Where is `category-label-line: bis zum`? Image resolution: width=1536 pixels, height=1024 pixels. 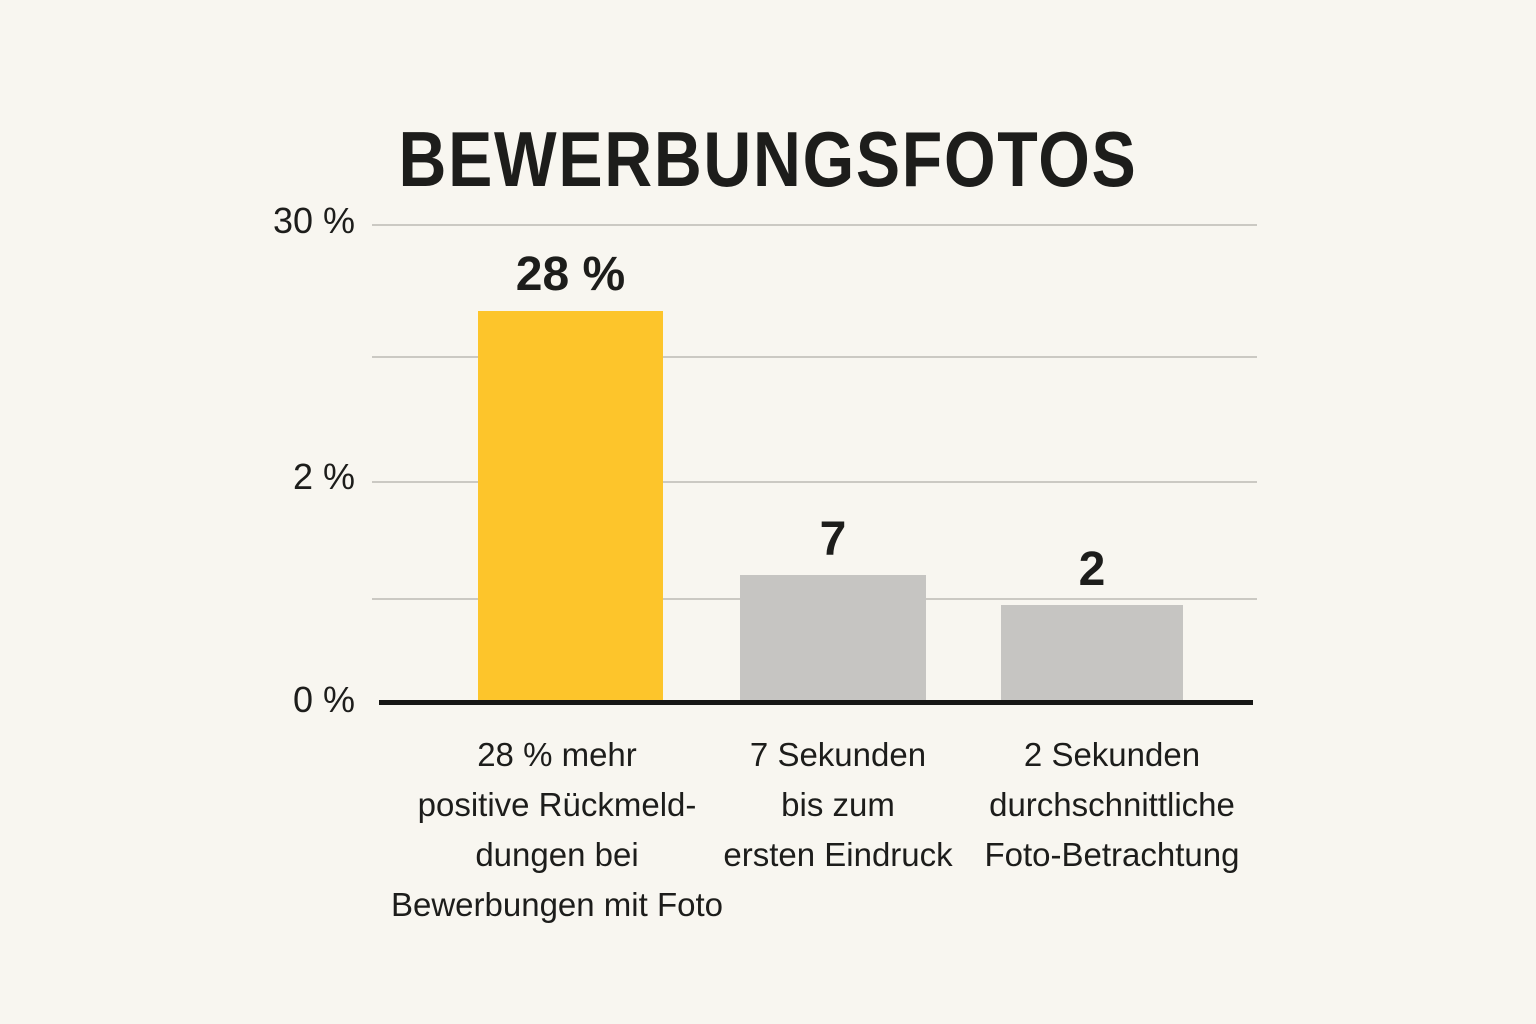
category-label-line: bis zum is located at coordinates (838, 804).